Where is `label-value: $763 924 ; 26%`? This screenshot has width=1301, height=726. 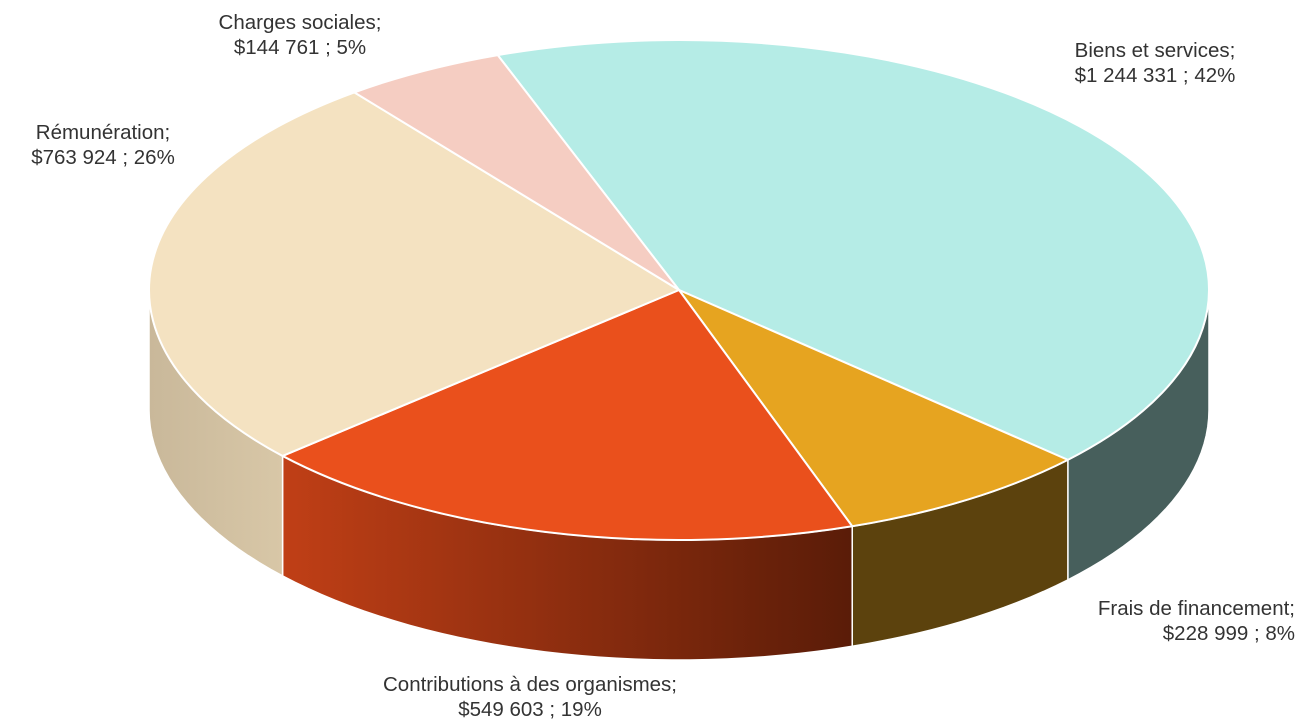
label-value: $763 924 ; 26% is located at coordinates (103, 157).